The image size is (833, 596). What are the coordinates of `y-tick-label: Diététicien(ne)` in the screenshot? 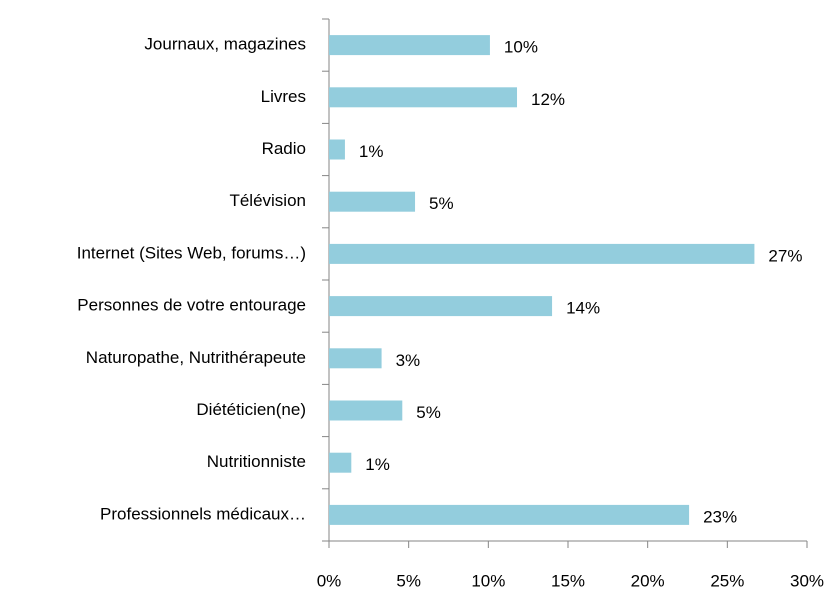 It's located at (251, 409).